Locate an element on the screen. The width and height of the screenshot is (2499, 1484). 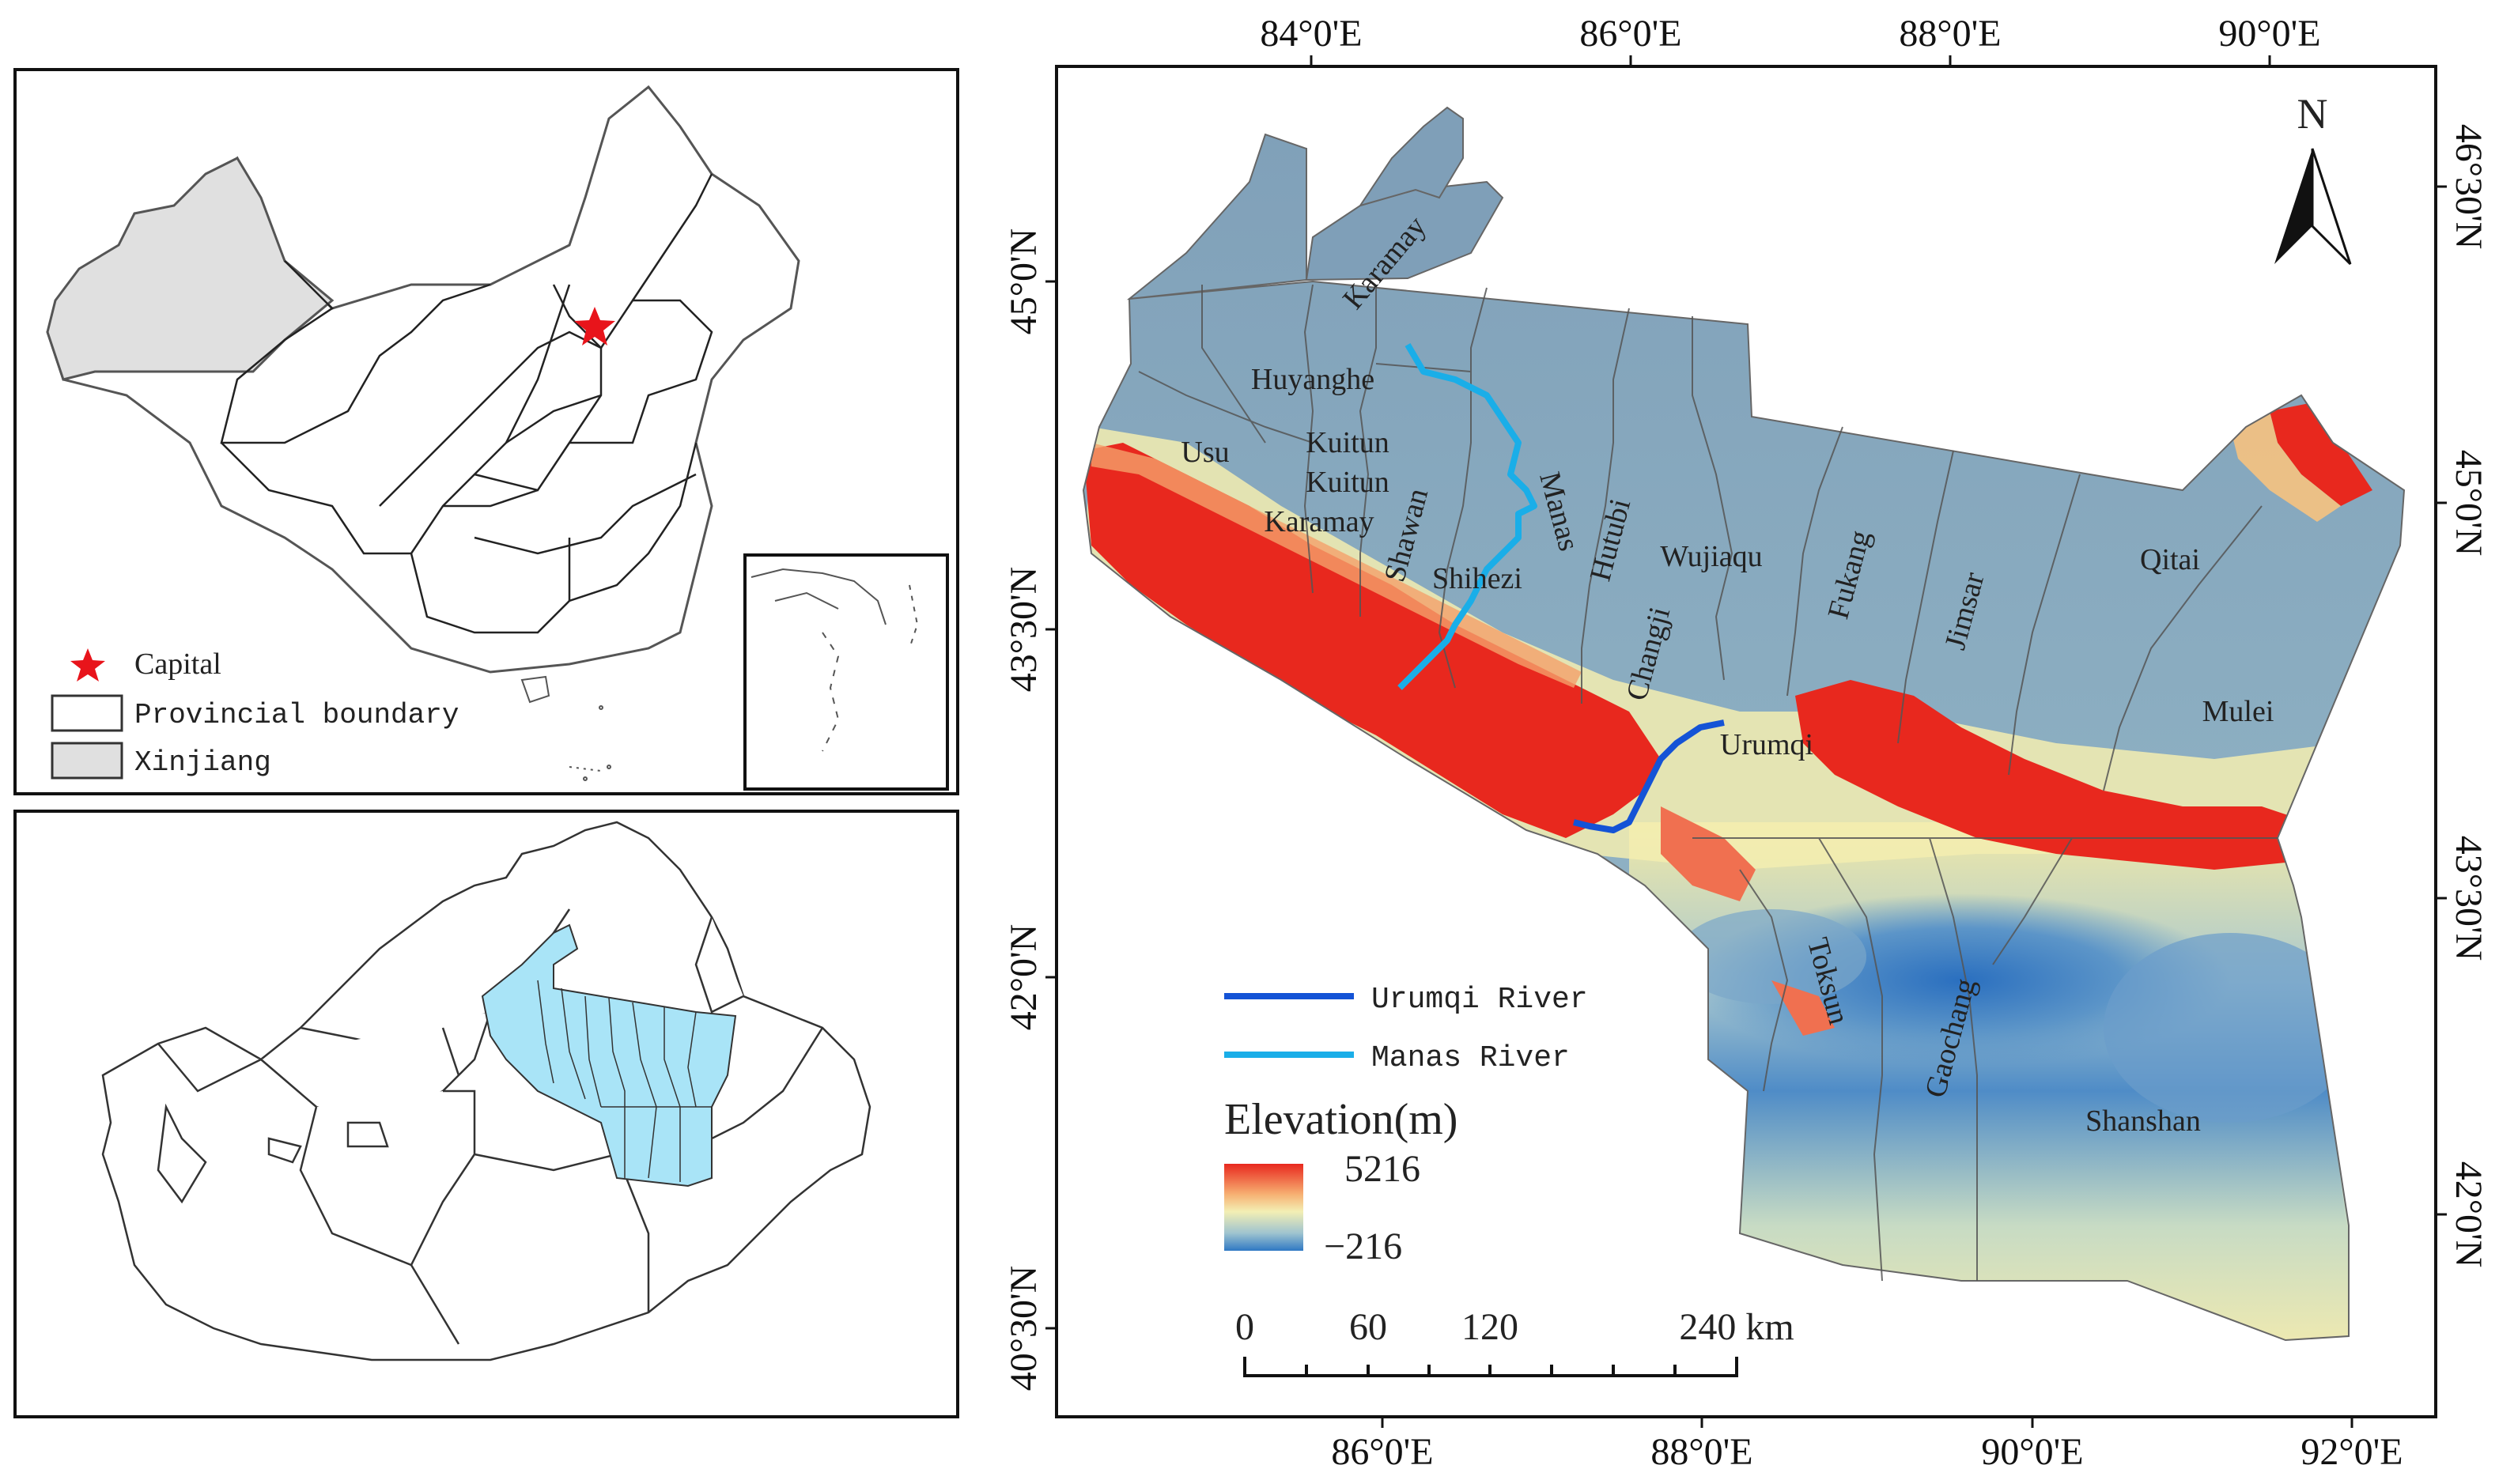
urumqi-river is located at coordinates (1649, 776).